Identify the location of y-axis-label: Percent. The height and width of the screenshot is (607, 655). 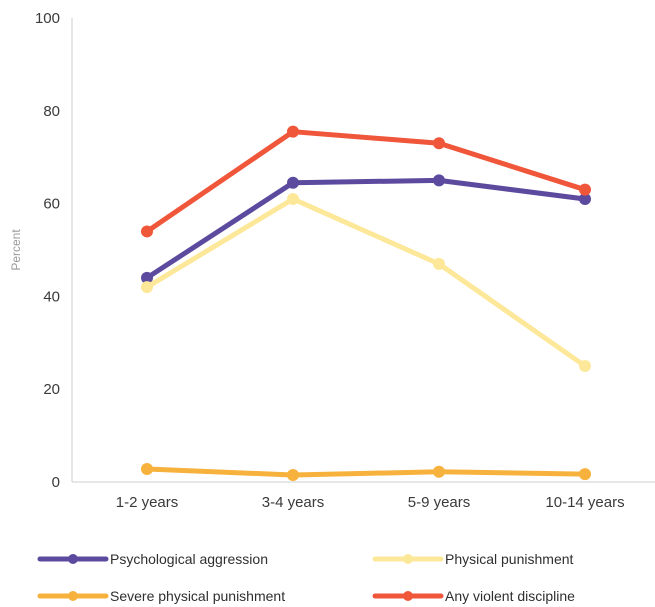
(16, 250).